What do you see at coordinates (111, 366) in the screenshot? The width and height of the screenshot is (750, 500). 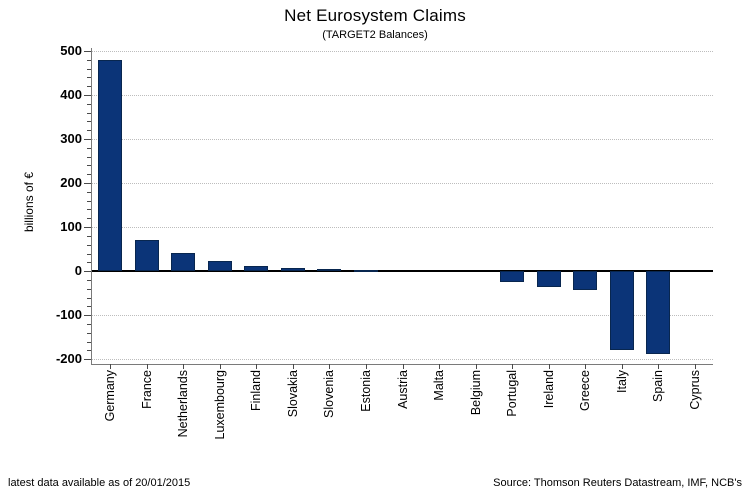 I see `x-tick-germany` at bounding box center [111, 366].